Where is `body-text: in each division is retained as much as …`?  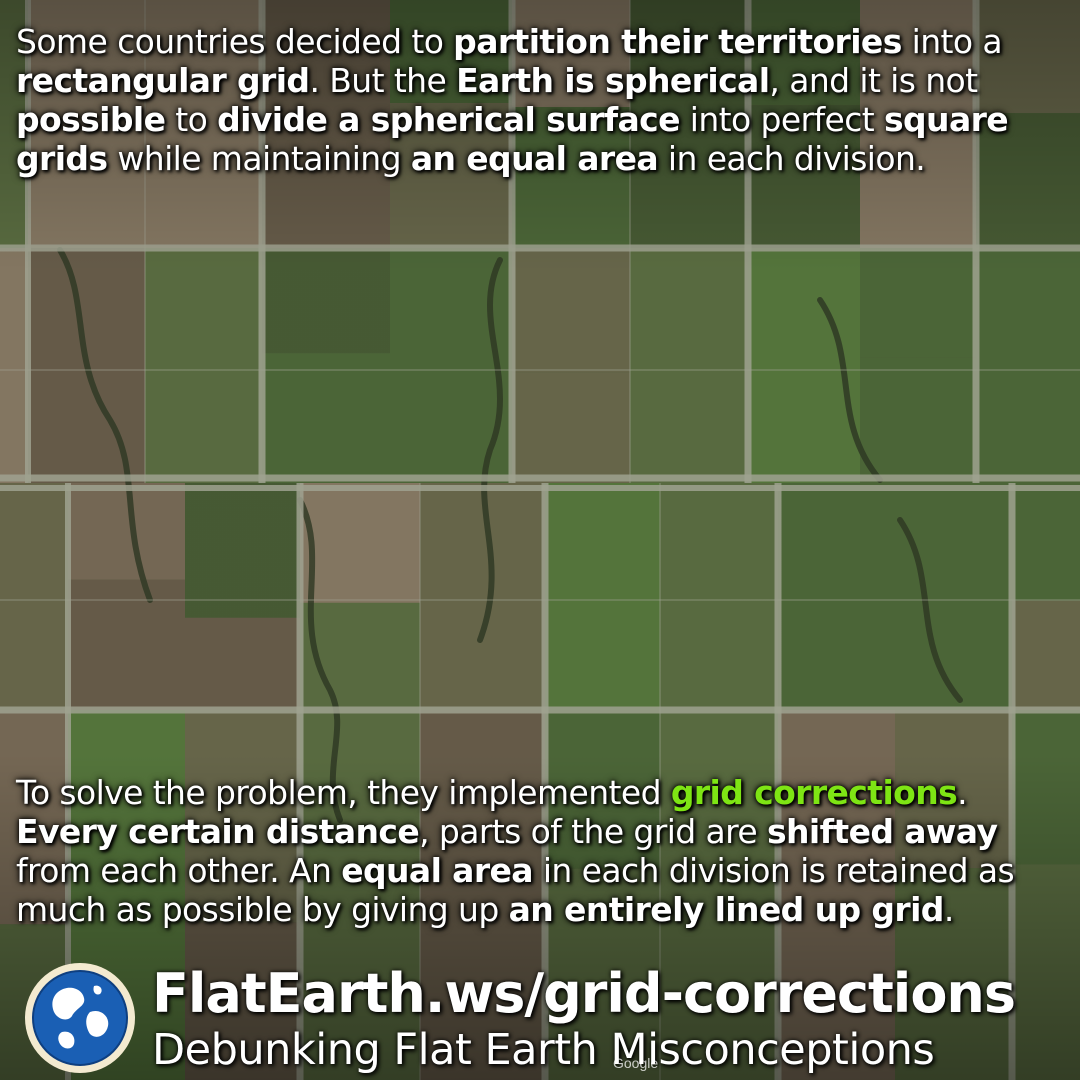
body-text: in each division is retained as much as … is located at coordinates (515, 890).